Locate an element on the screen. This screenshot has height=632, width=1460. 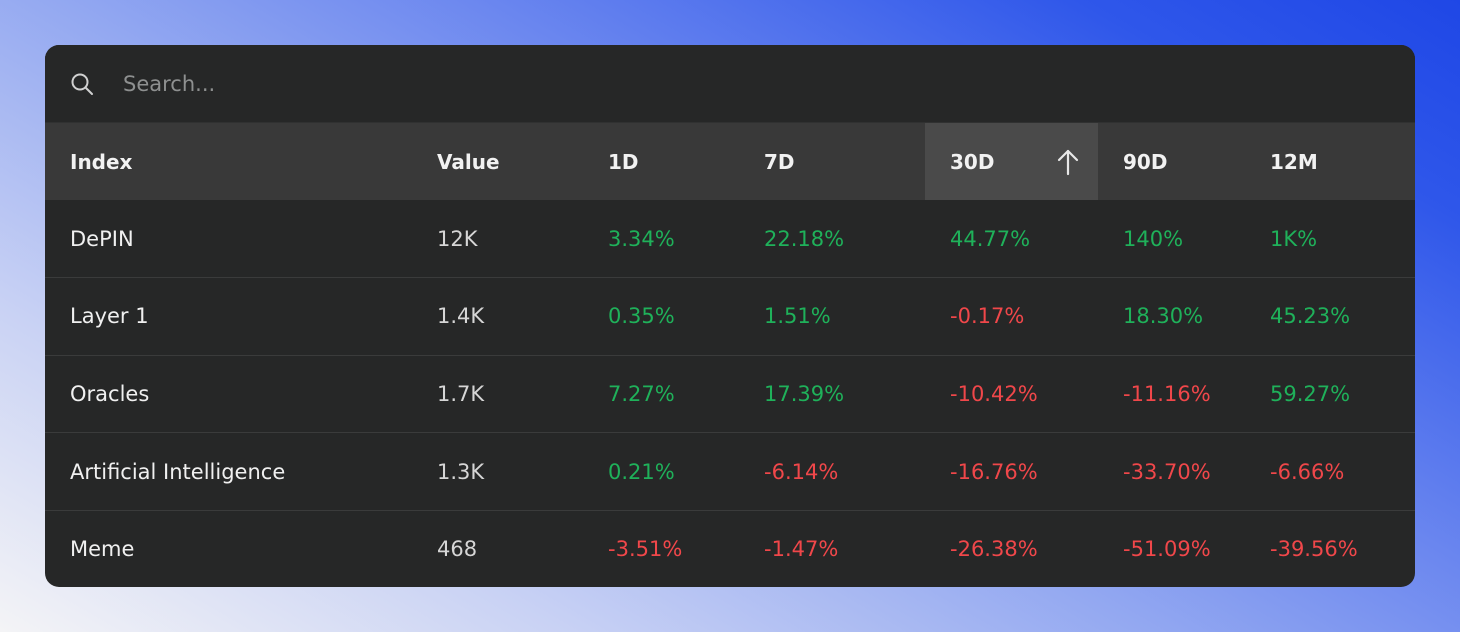
search-input is located at coordinates (768, 83).